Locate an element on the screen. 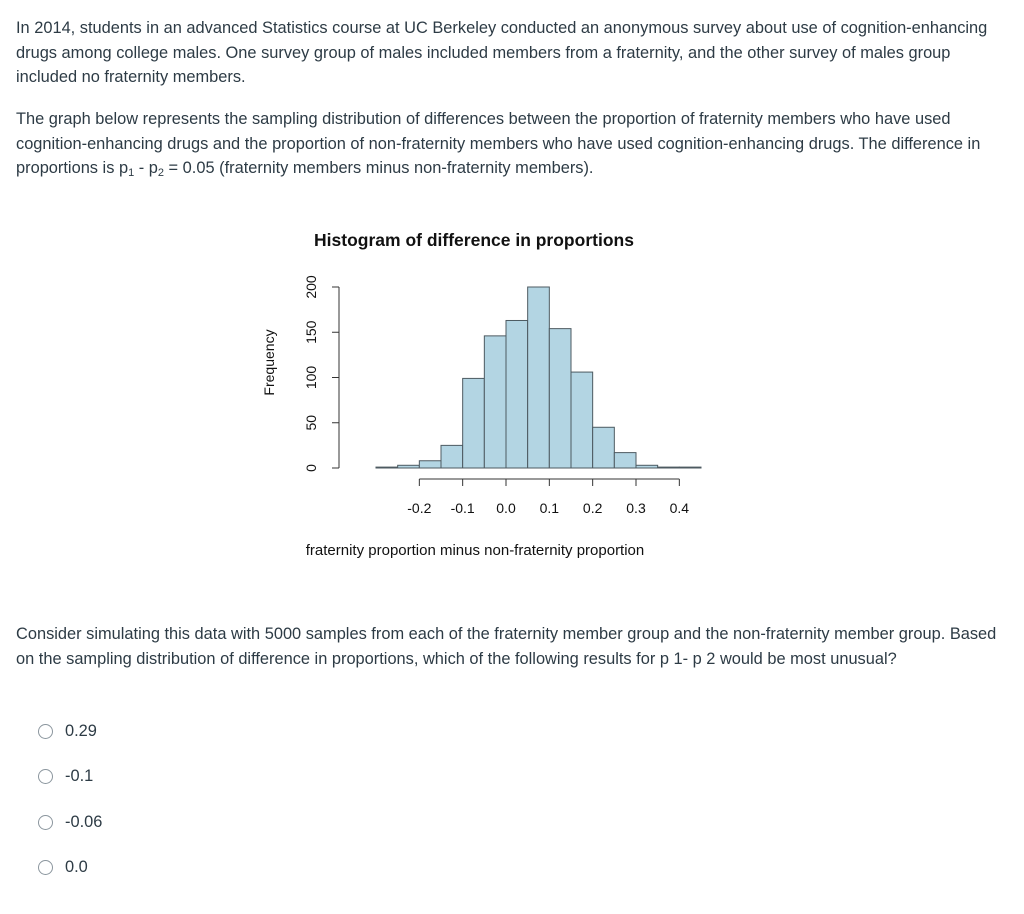 This screenshot has height=914, width=1024. y-tick-label: 0 is located at coordinates (311, 468).